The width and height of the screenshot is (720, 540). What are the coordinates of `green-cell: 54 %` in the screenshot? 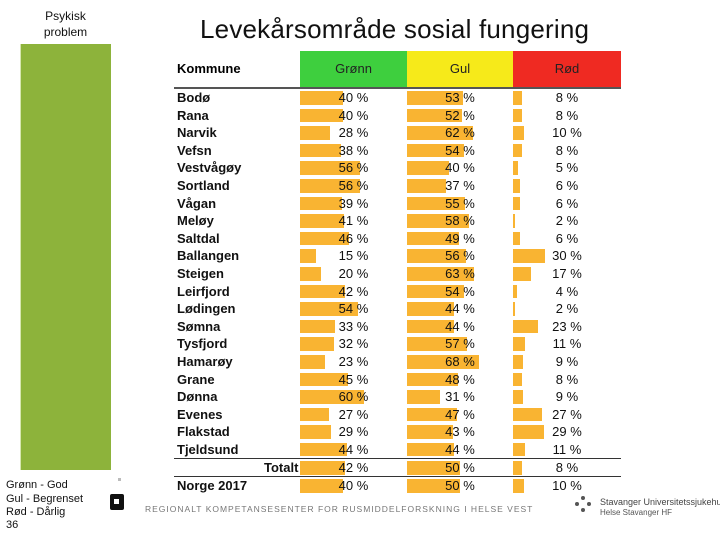 It's located at (353, 309).